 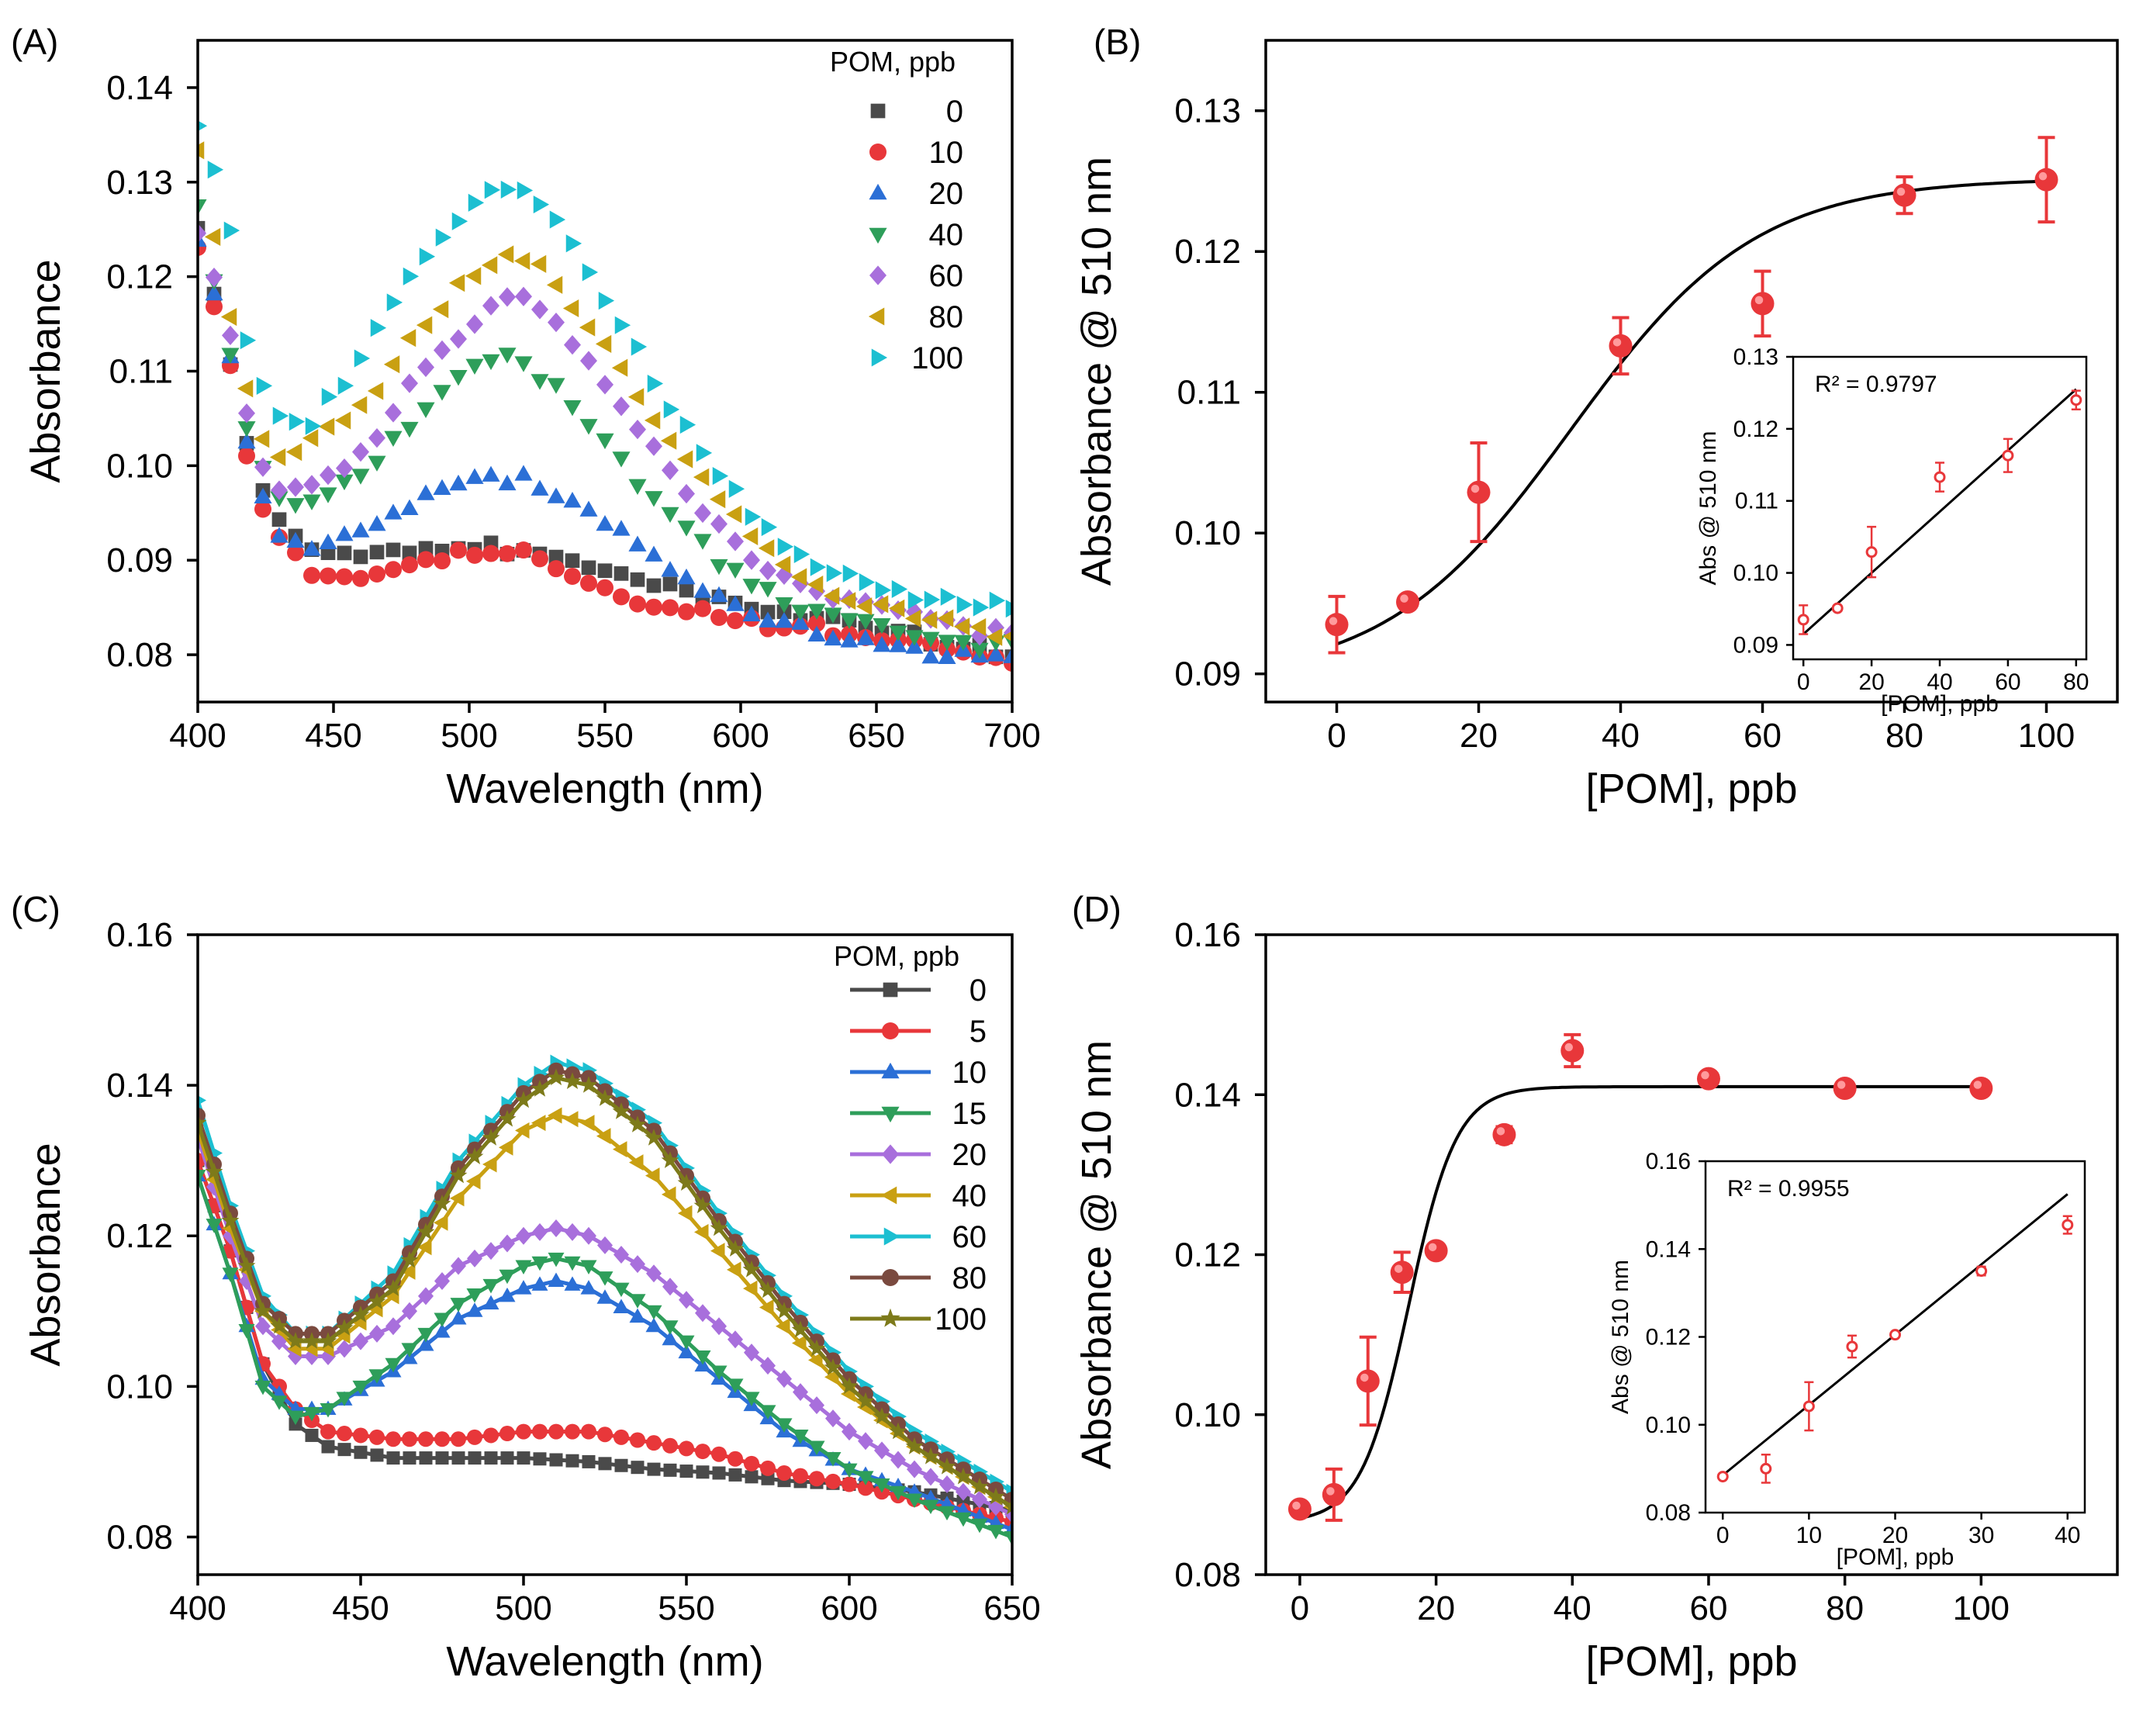 What do you see at coordinates (1207, 111) in the screenshot?
I see `y-tick-label: 0.13` at bounding box center [1207, 111].